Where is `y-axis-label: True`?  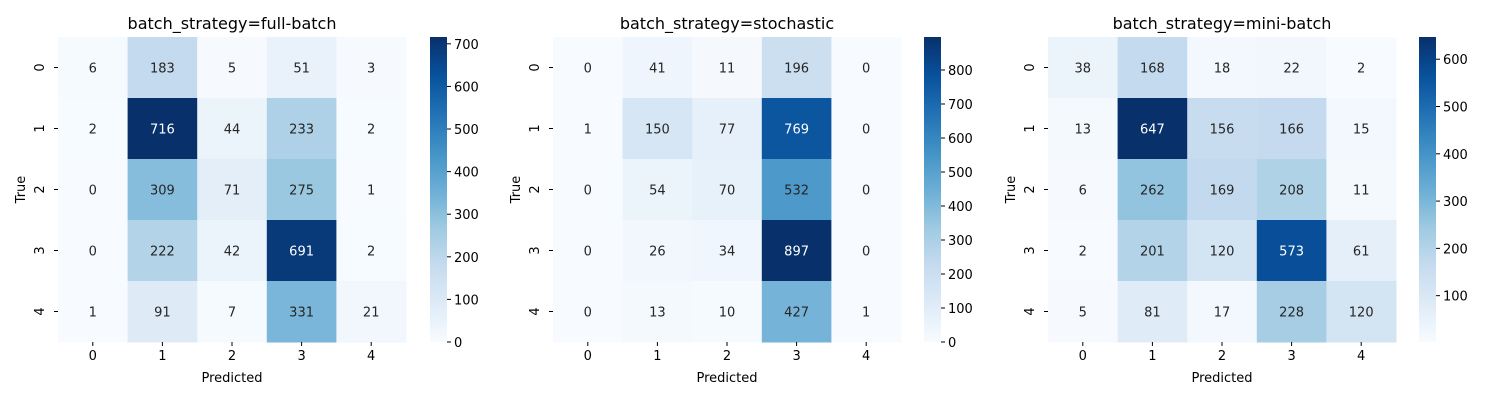 y-axis-label: True is located at coordinates (1011, 190).